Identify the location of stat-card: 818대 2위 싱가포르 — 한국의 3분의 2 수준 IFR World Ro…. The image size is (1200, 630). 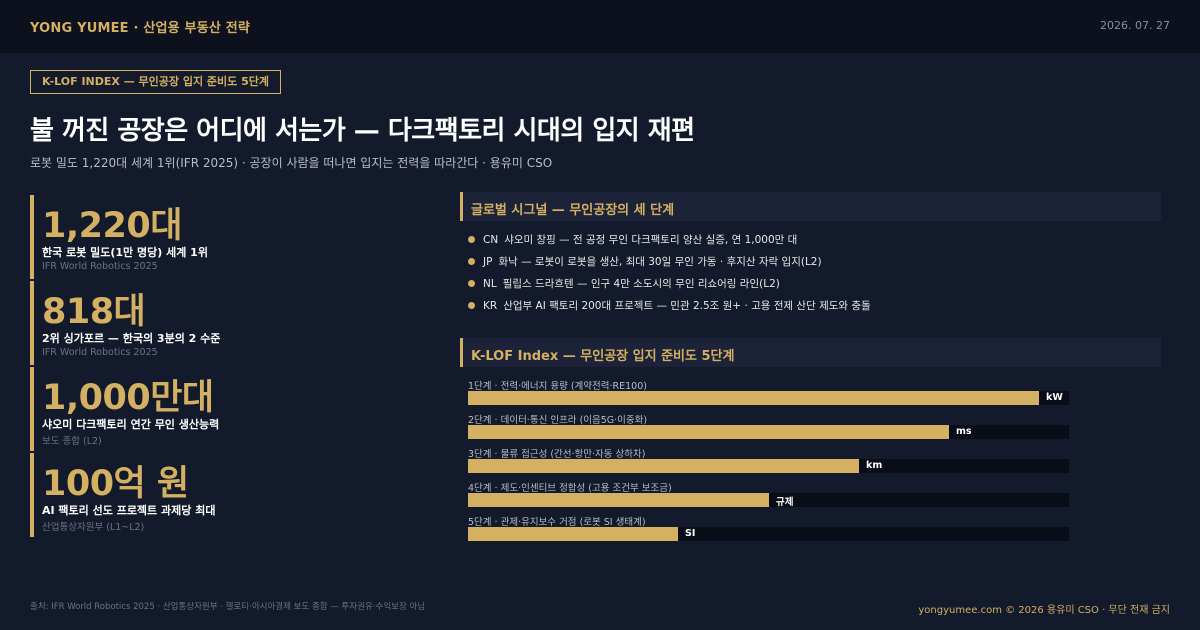
(222, 323).